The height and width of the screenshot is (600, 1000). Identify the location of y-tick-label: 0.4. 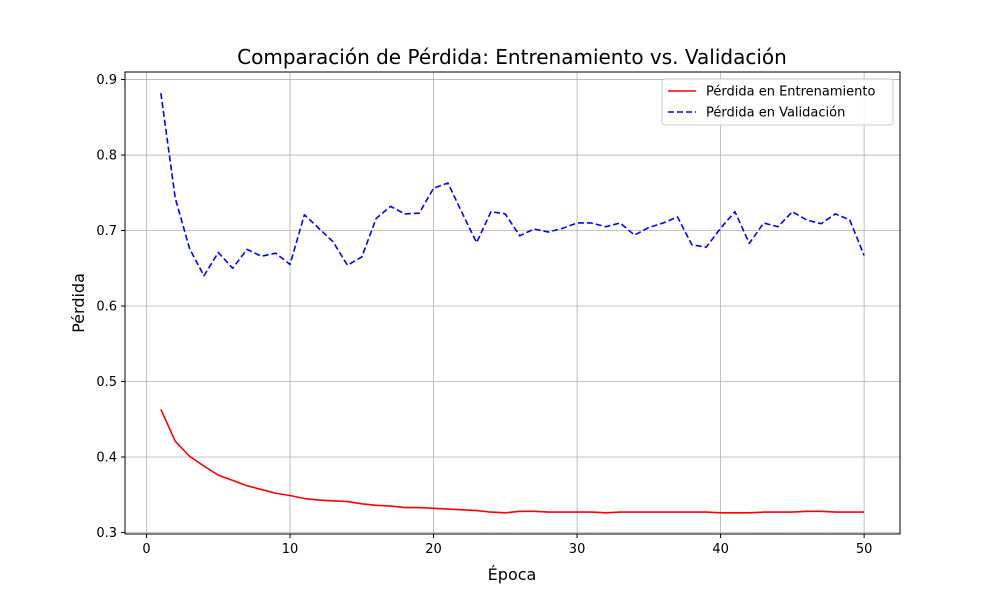
(106, 458).